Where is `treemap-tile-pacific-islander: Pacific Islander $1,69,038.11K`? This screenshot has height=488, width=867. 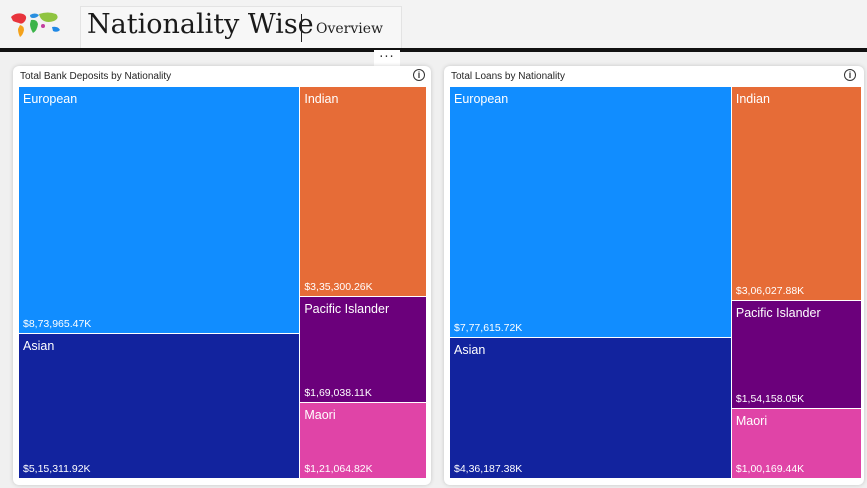 treemap-tile-pacific-islander: Pacific Islander $1,69,038.11K is located at coordinates (363, 350).